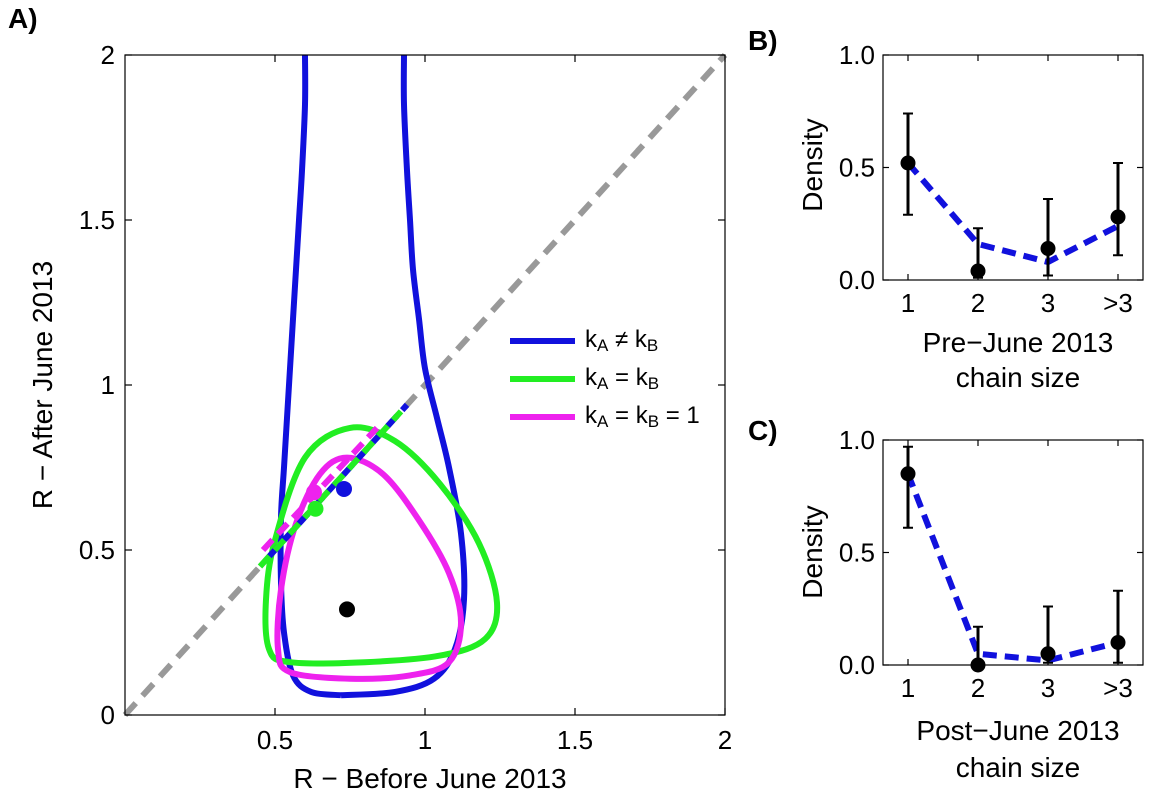 The image size is (1153, 800). Describe the element at coordinates (23, 18) in the screenshot. I see `panel-label-a: A)` at that location.